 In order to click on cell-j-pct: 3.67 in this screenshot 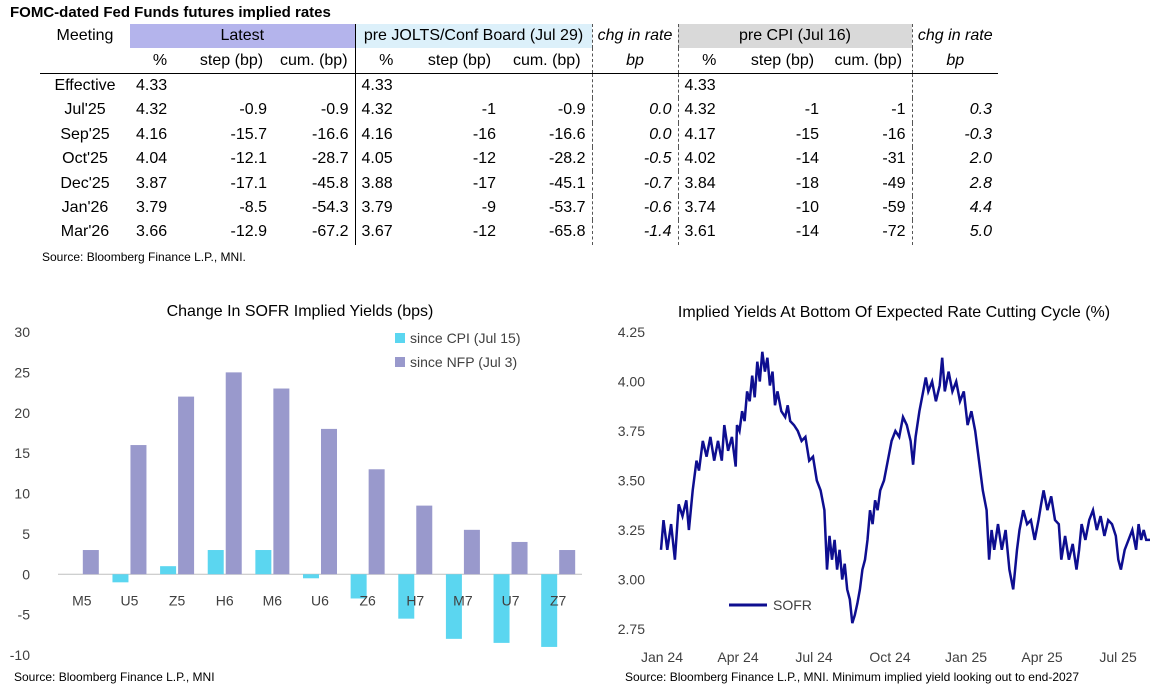, I will do `click(385, 232)`.